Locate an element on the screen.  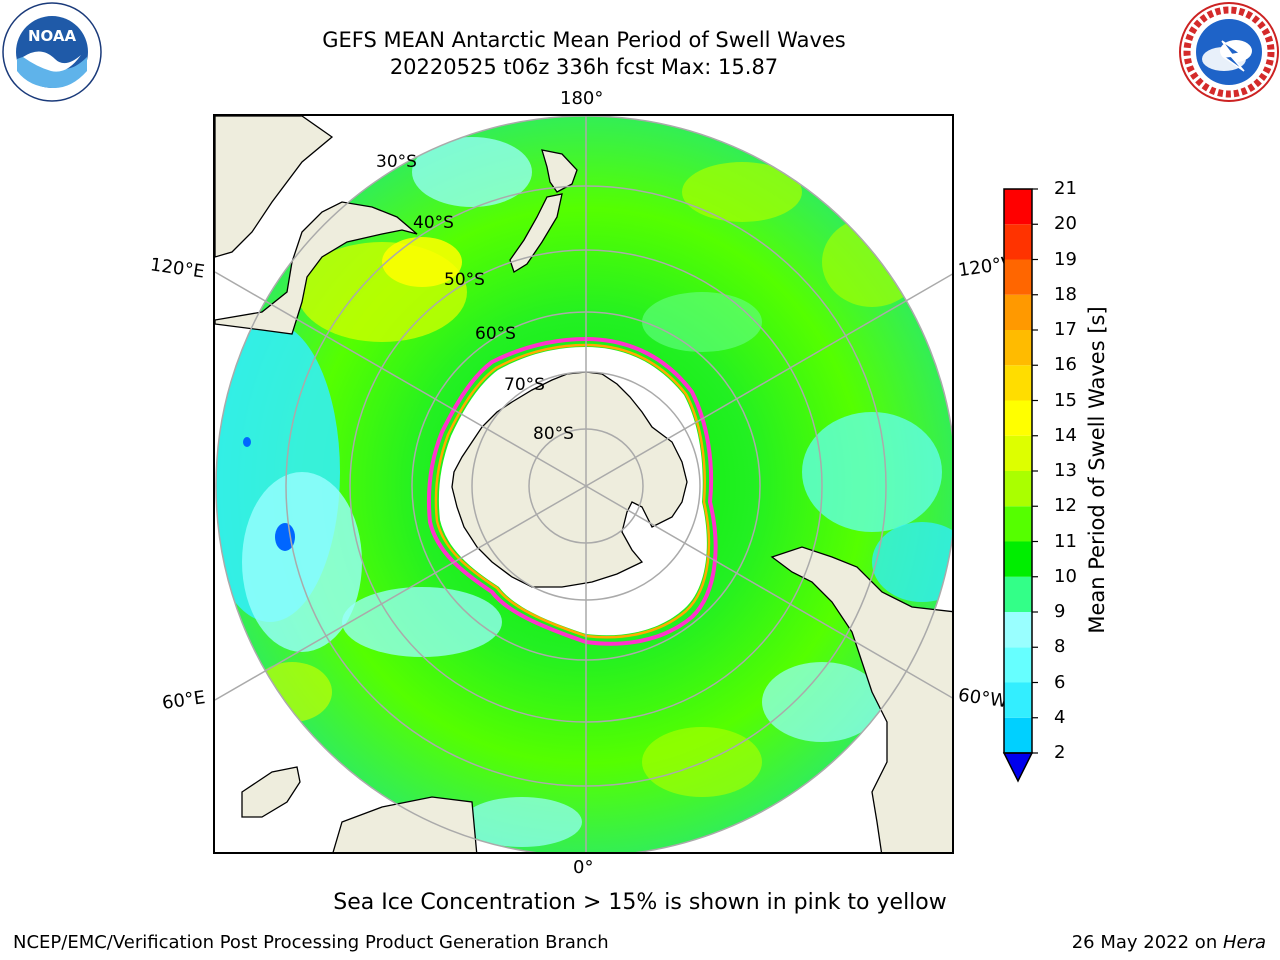
footer-date-text: 26 May 2022 on is located at coordinates (1147, 942).